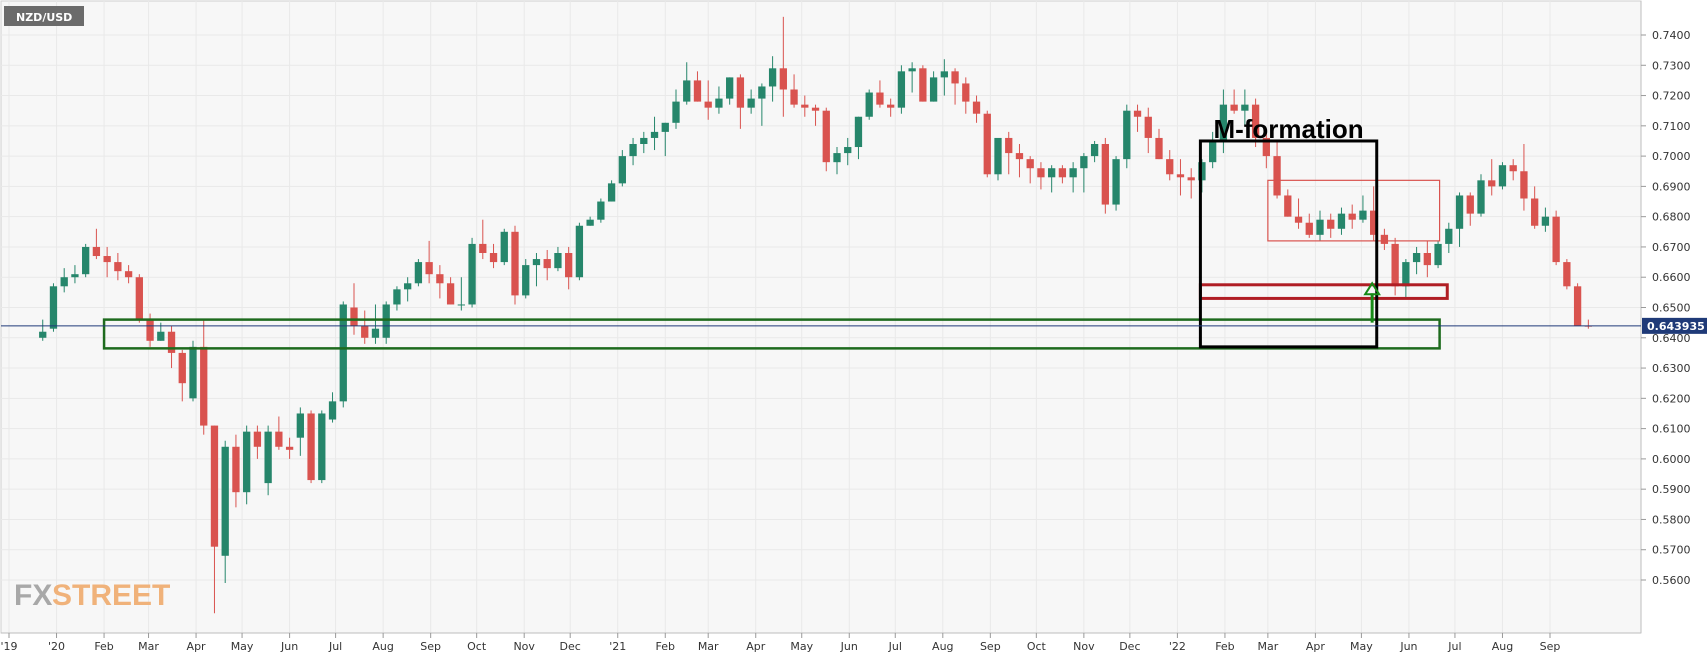 Image resolution: width=1707 pixels, height=655 pixels. I want to click on x-tick-label: Dec, so click(1129, 646).